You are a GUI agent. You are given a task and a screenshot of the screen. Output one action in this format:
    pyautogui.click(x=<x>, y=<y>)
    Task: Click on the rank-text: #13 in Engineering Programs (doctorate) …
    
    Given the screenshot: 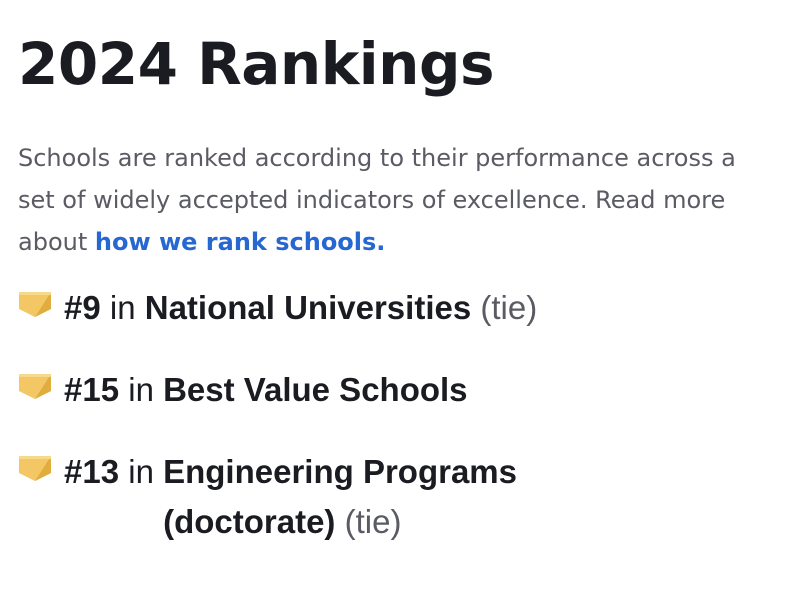 What is the action you would take?
    pyautogui.click(x=303, y=497)
    